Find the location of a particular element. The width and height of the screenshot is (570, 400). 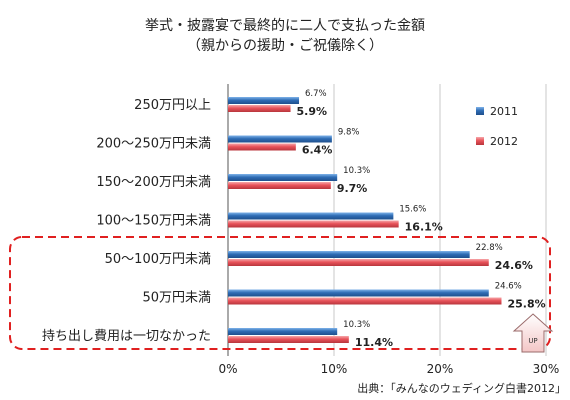

data-label-2012: 25.8% is located at coordinates (526, 304).